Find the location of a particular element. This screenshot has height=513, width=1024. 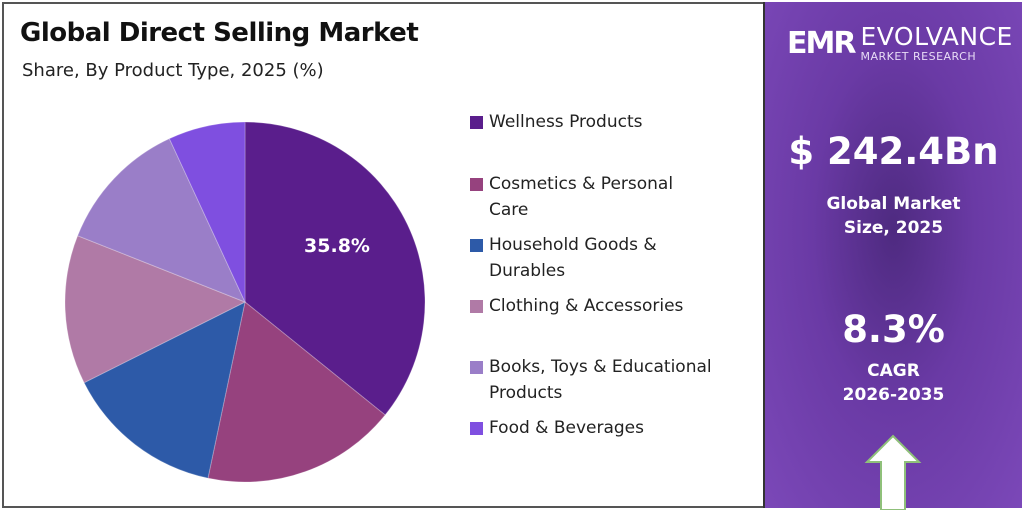

legend-item-books: Books, Toys & Educational Products is located at coordinates (591, 380).